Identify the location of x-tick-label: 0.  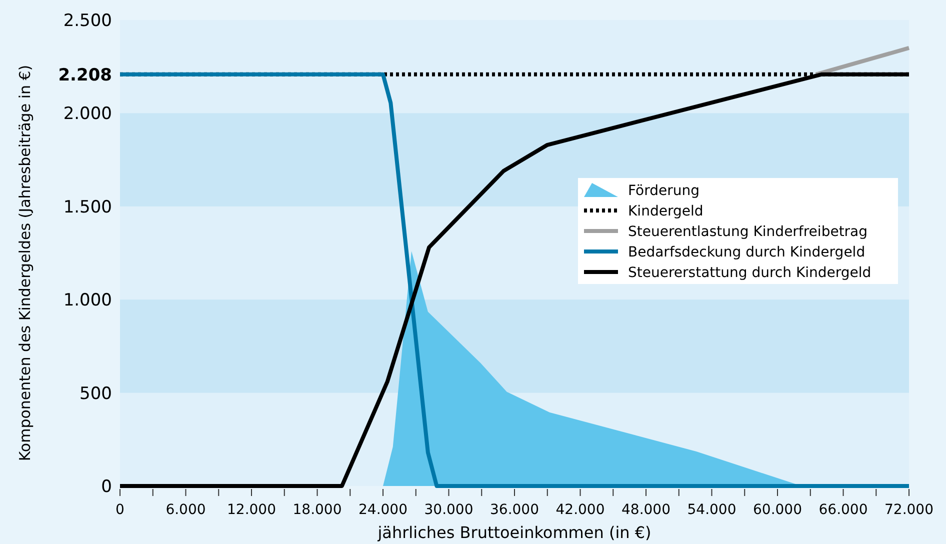
(120, 510).